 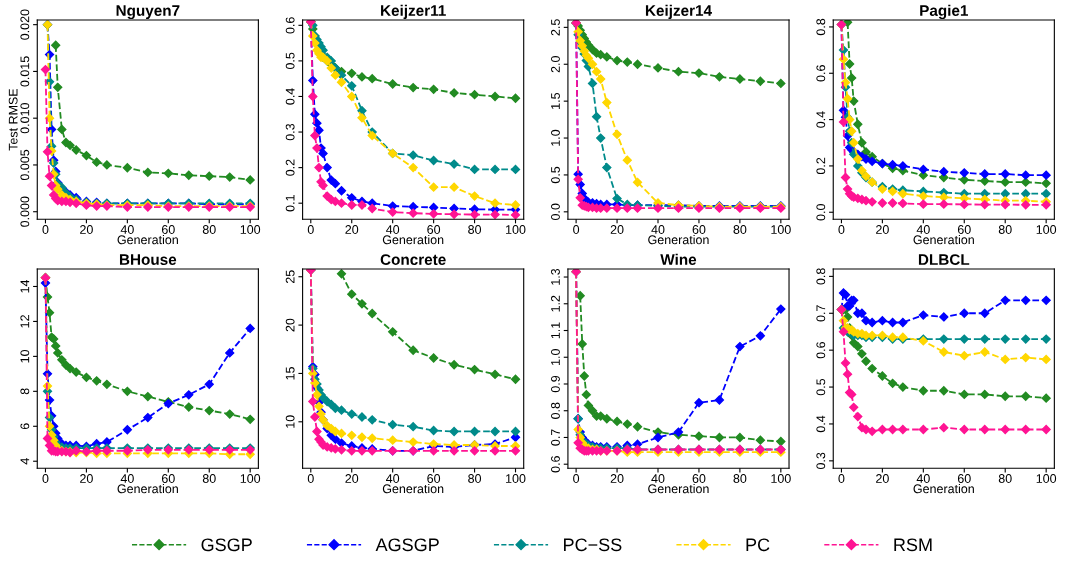 I want to click on y-tick-label: 2.5, so click(x=555, y=27).